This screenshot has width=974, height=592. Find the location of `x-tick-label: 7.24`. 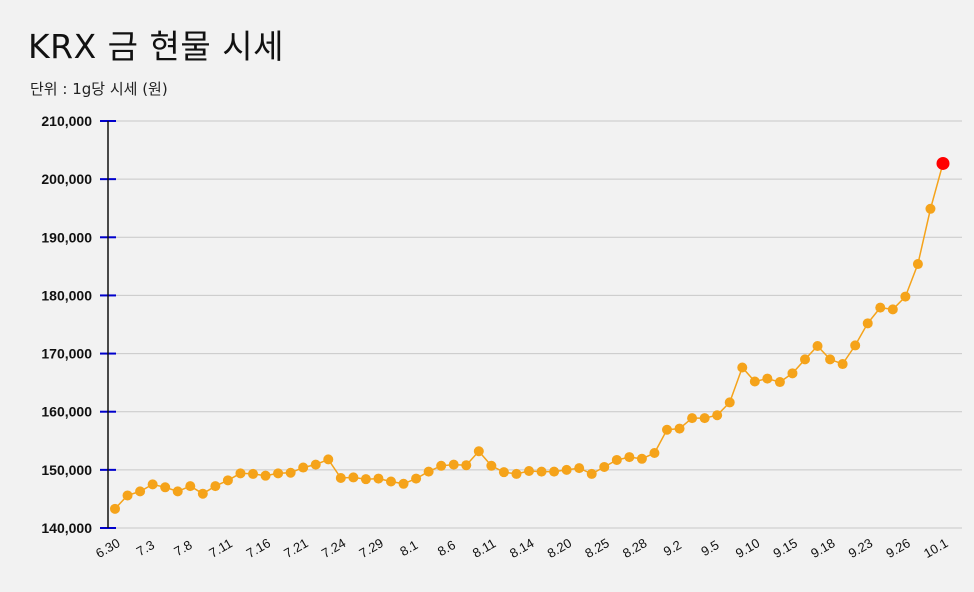

x-tick-label: 7.24 is located at coordinates (333, 548).